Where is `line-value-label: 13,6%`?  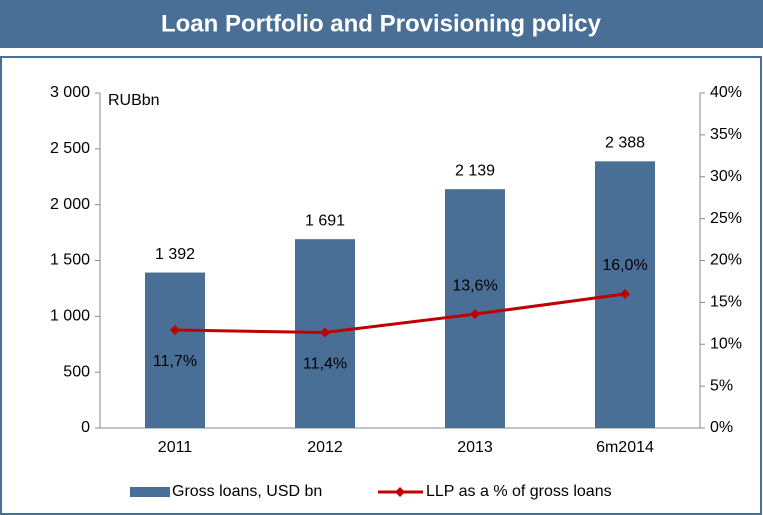 line-value-label: 13,6% is located at coordinates (474, 285).